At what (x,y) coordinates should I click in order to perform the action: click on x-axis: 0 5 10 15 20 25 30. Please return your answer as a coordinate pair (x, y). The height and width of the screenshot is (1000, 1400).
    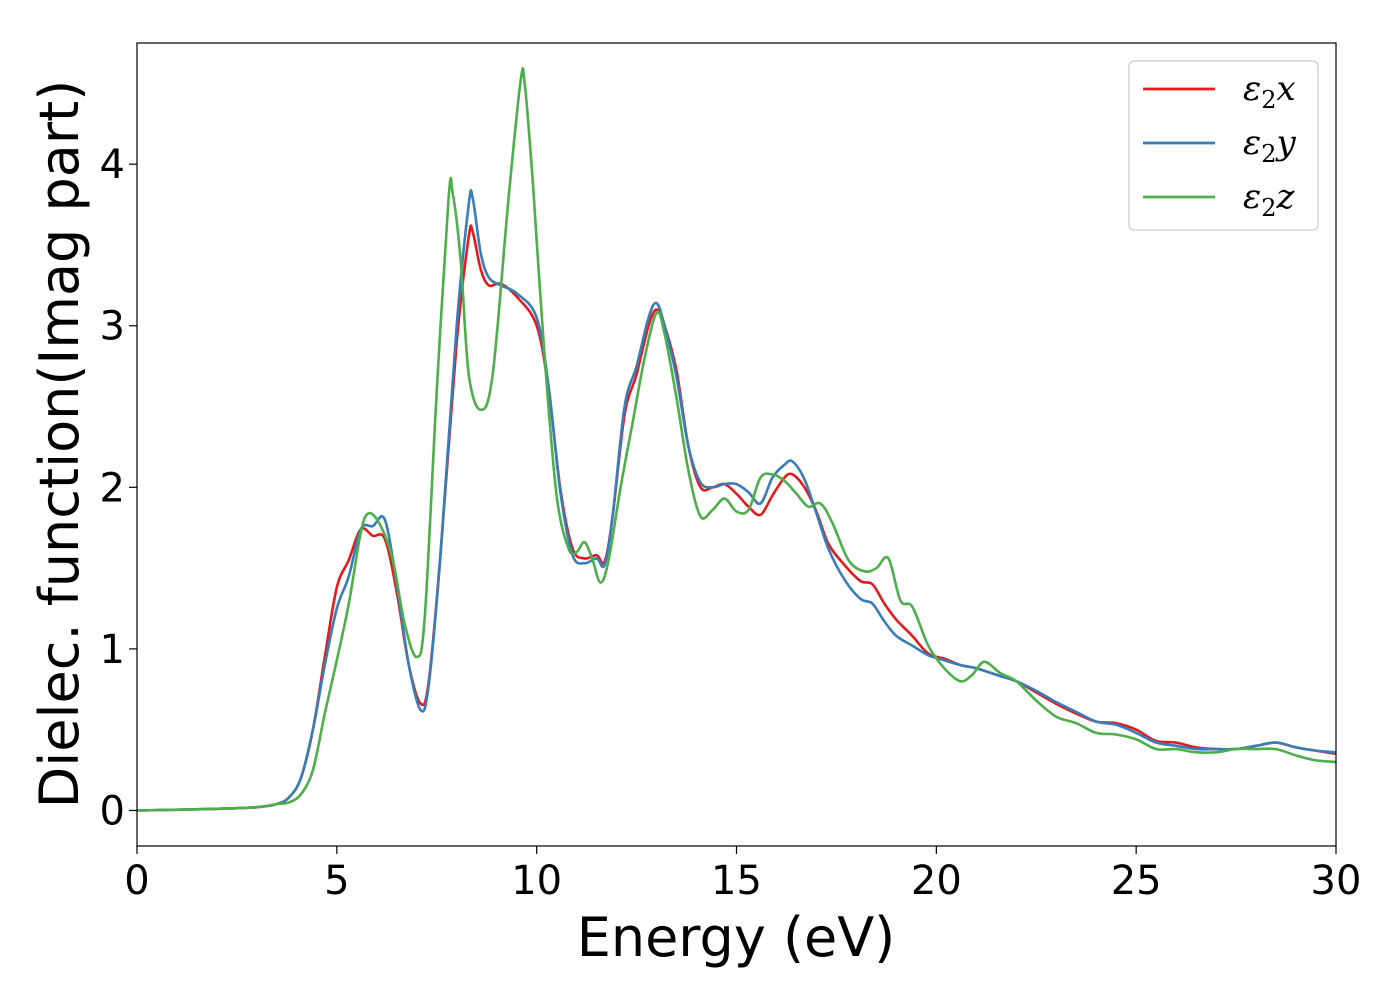
    Looking at the image, I should click on (742, 875).